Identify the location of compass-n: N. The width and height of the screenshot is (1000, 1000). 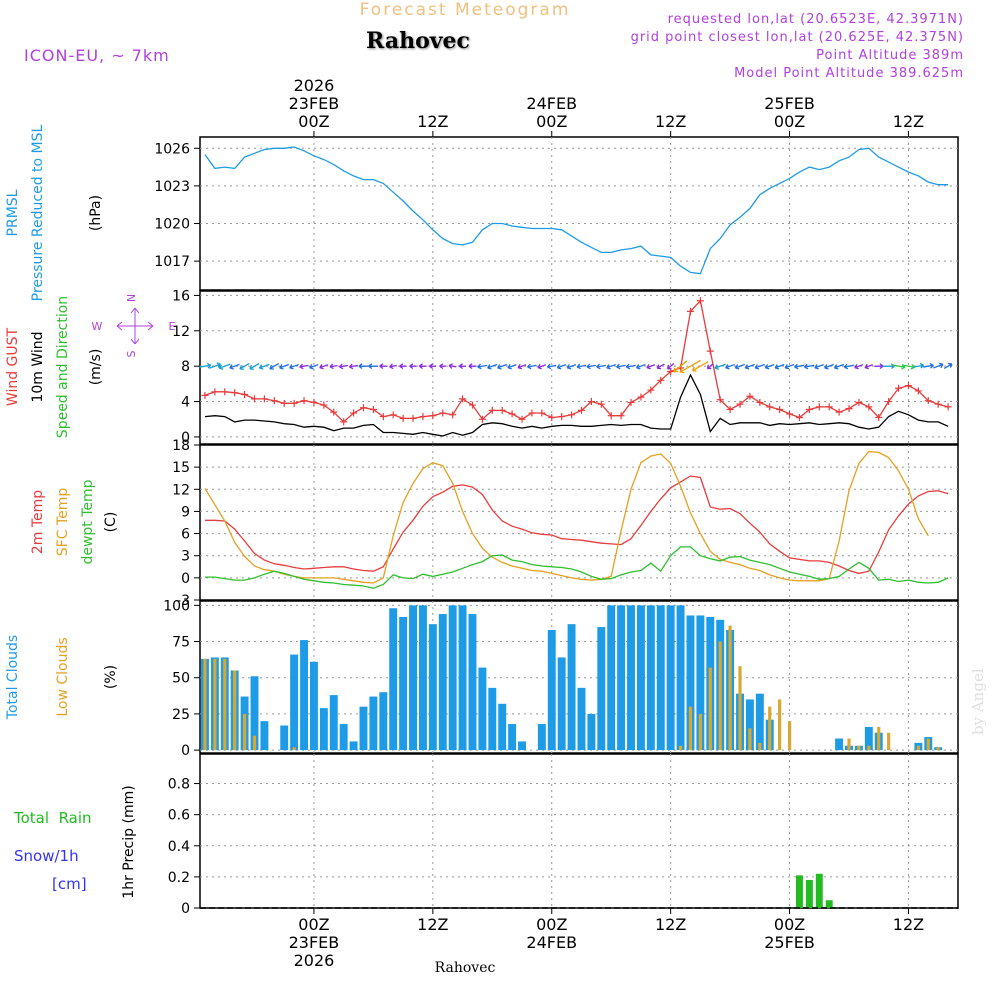
(131, 298).